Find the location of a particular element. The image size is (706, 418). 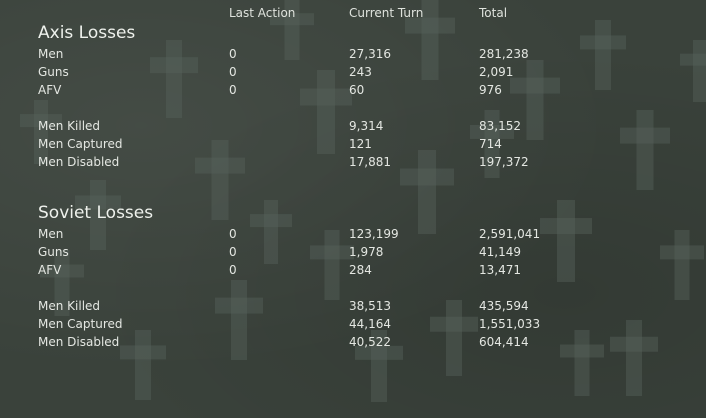

column-header-total: Total is located at coordinates (493, 13).